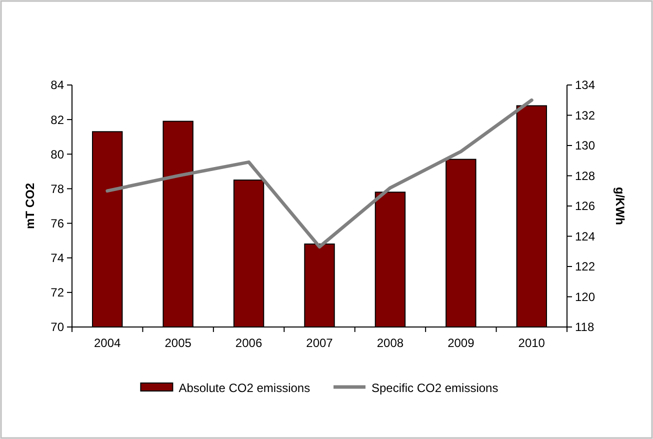 This screenshot has height=439, width=653. What do you see at coordinates (57, 189) in the screenshot?
I see `y-tick-label: 78` at bounding box center [57, 189].